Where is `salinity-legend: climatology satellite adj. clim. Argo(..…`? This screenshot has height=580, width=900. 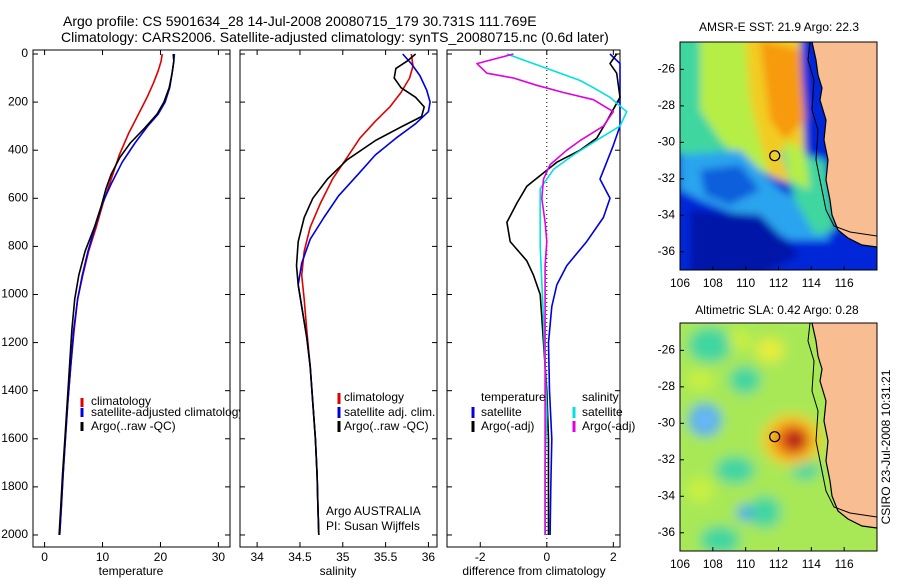 salinity-legend: climatology satellite adj. clim. Argo(..… is located at coordinates (386, 411).